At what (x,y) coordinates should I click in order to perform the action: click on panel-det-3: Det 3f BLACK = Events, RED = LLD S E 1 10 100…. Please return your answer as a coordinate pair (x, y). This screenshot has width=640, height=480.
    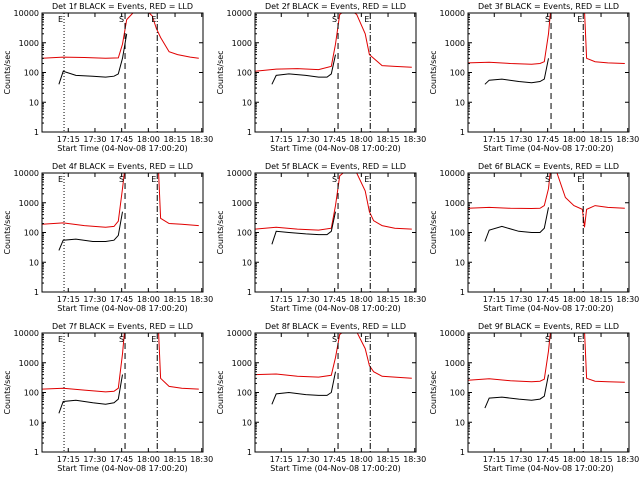
    Looking at the image, I should click on (534, 77).